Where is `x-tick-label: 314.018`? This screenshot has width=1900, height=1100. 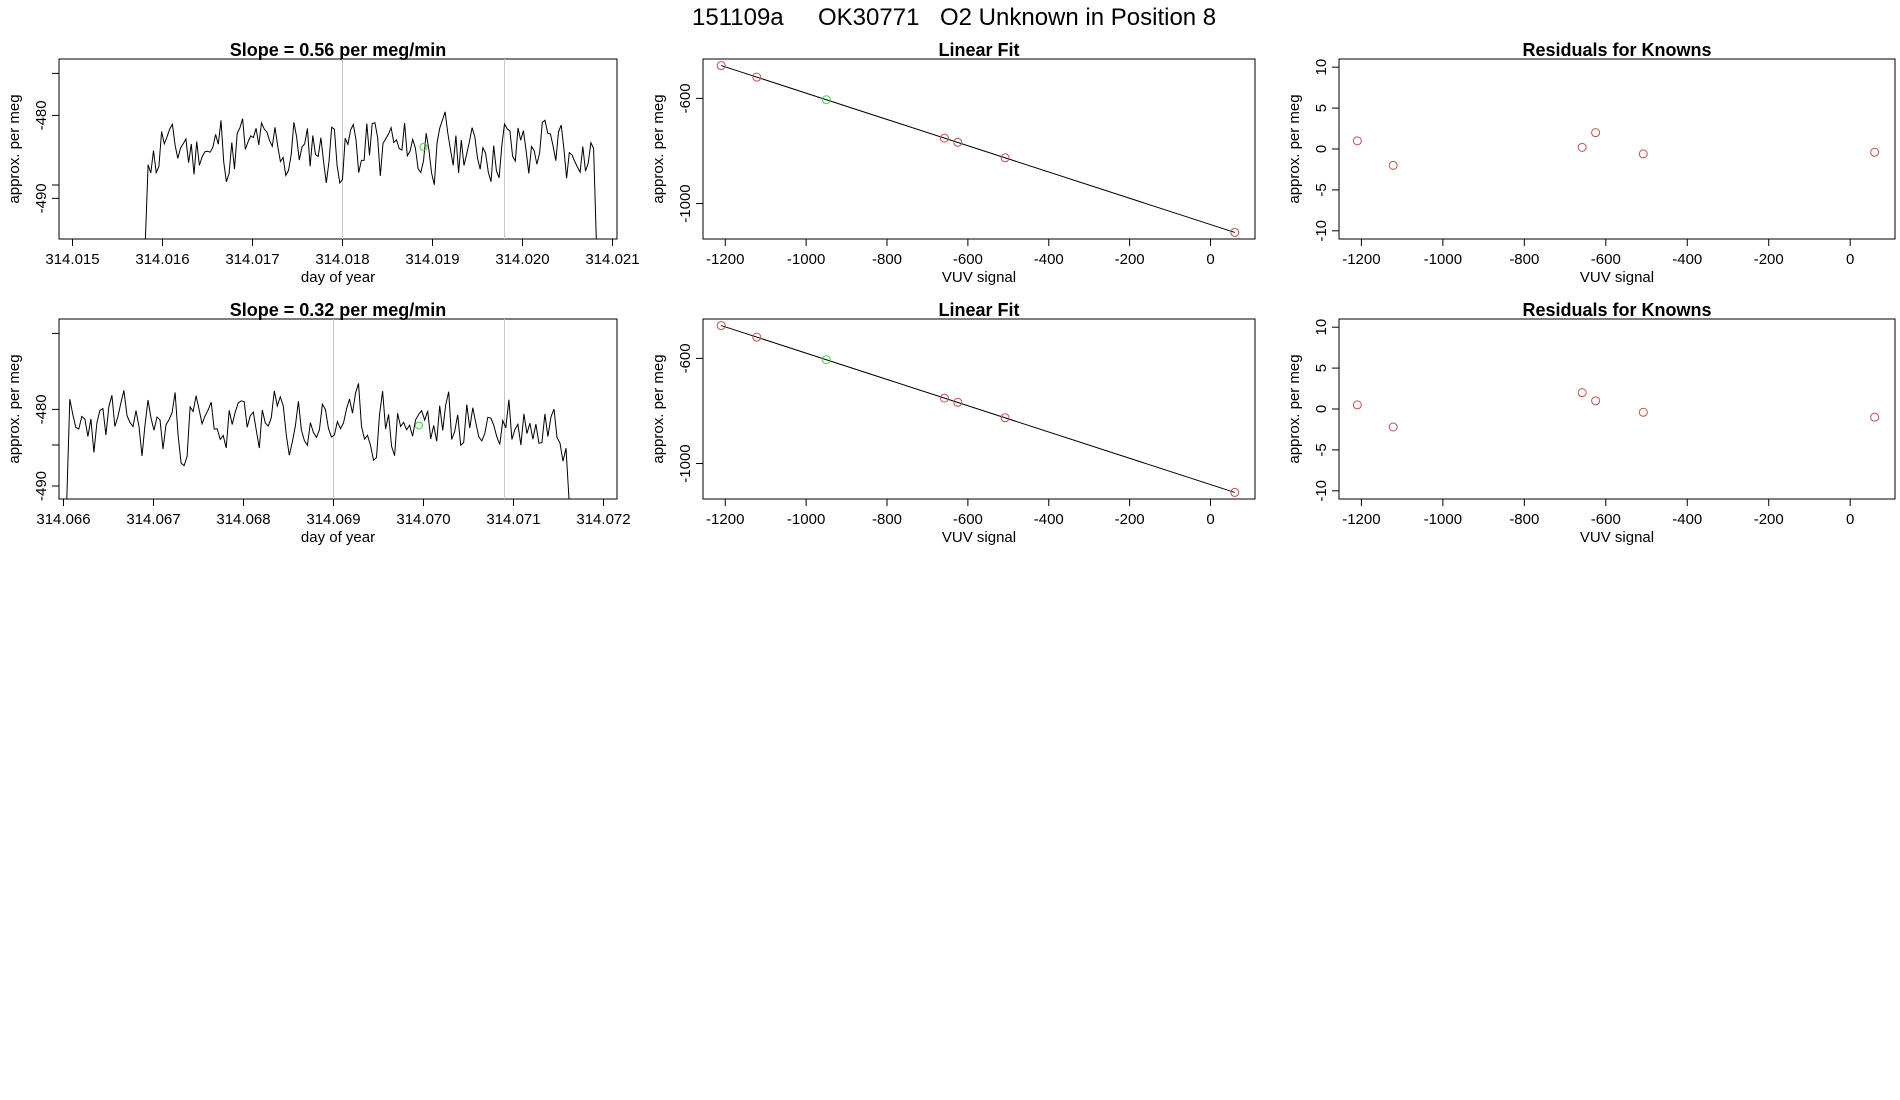
x-tick-label: 314.018 is located at coordinates (342, 259).